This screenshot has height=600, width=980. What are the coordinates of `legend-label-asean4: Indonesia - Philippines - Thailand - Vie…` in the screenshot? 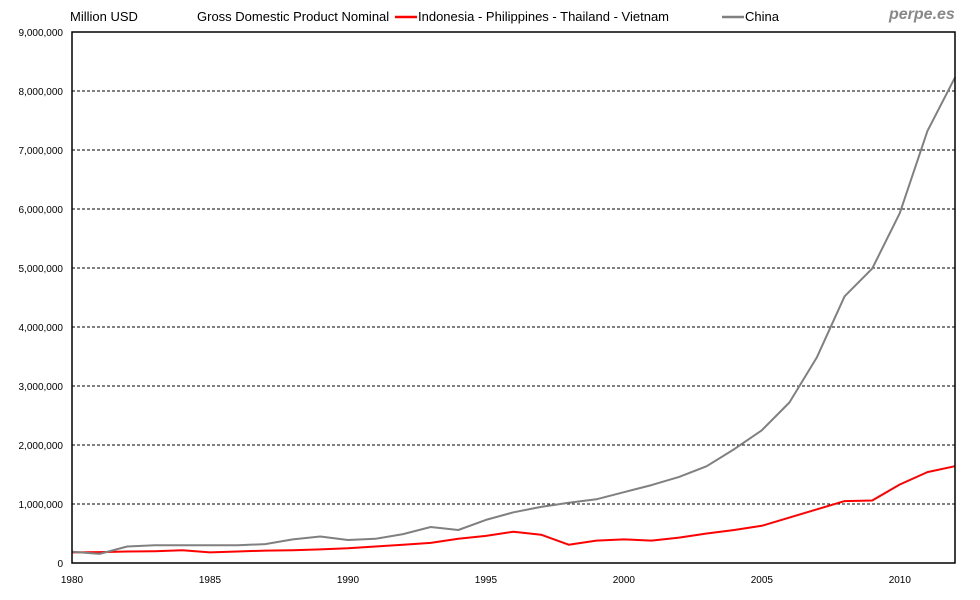 It's located at (543, 16).